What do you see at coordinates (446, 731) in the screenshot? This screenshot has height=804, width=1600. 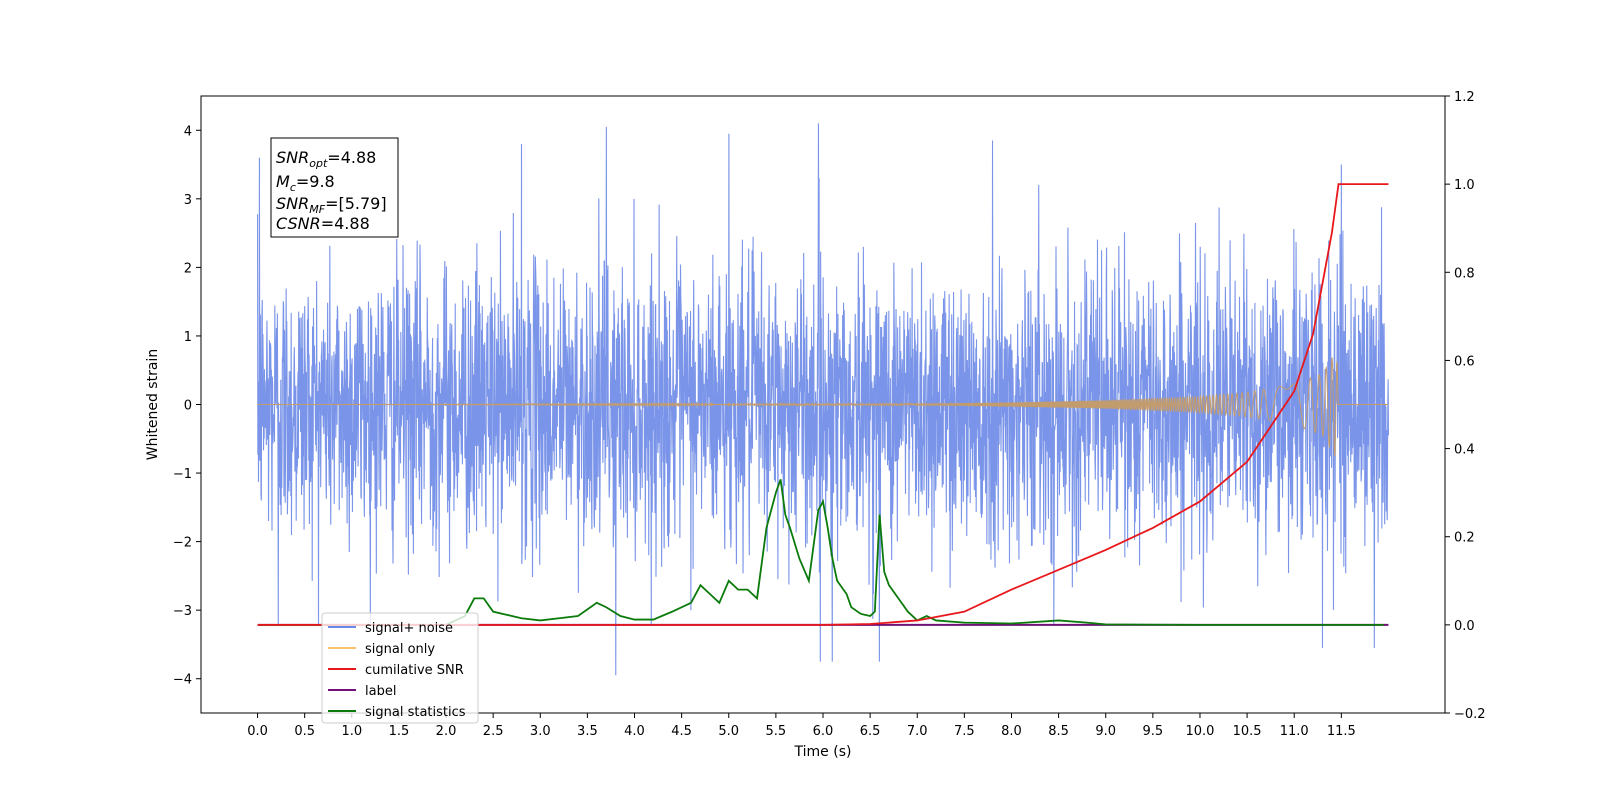 I see `x-tick-label: 2.0` at bounding box center [446, 731].